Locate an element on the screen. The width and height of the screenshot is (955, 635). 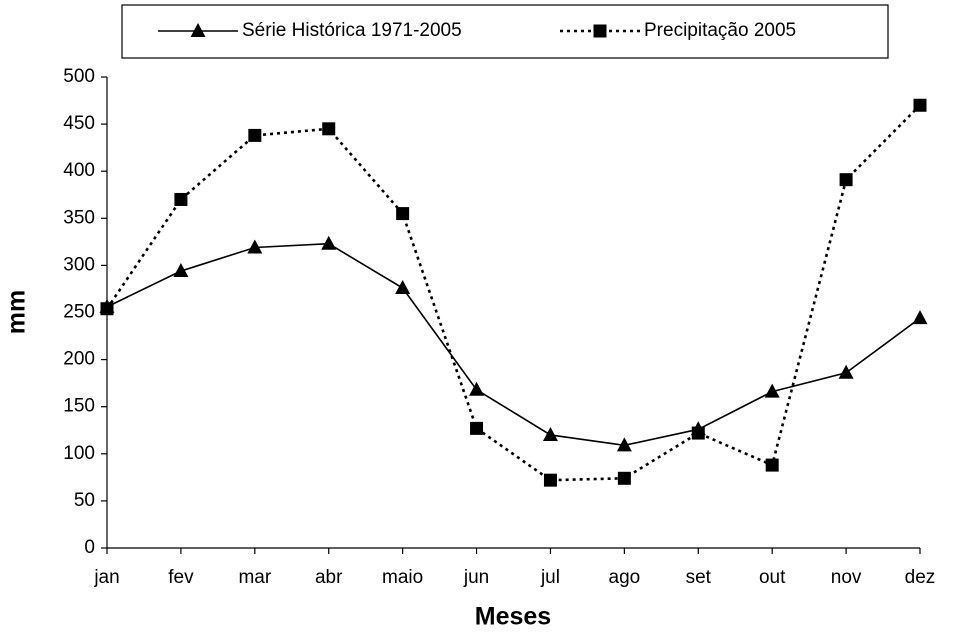
x-tick-label: out is located at coordinates (772, 577).